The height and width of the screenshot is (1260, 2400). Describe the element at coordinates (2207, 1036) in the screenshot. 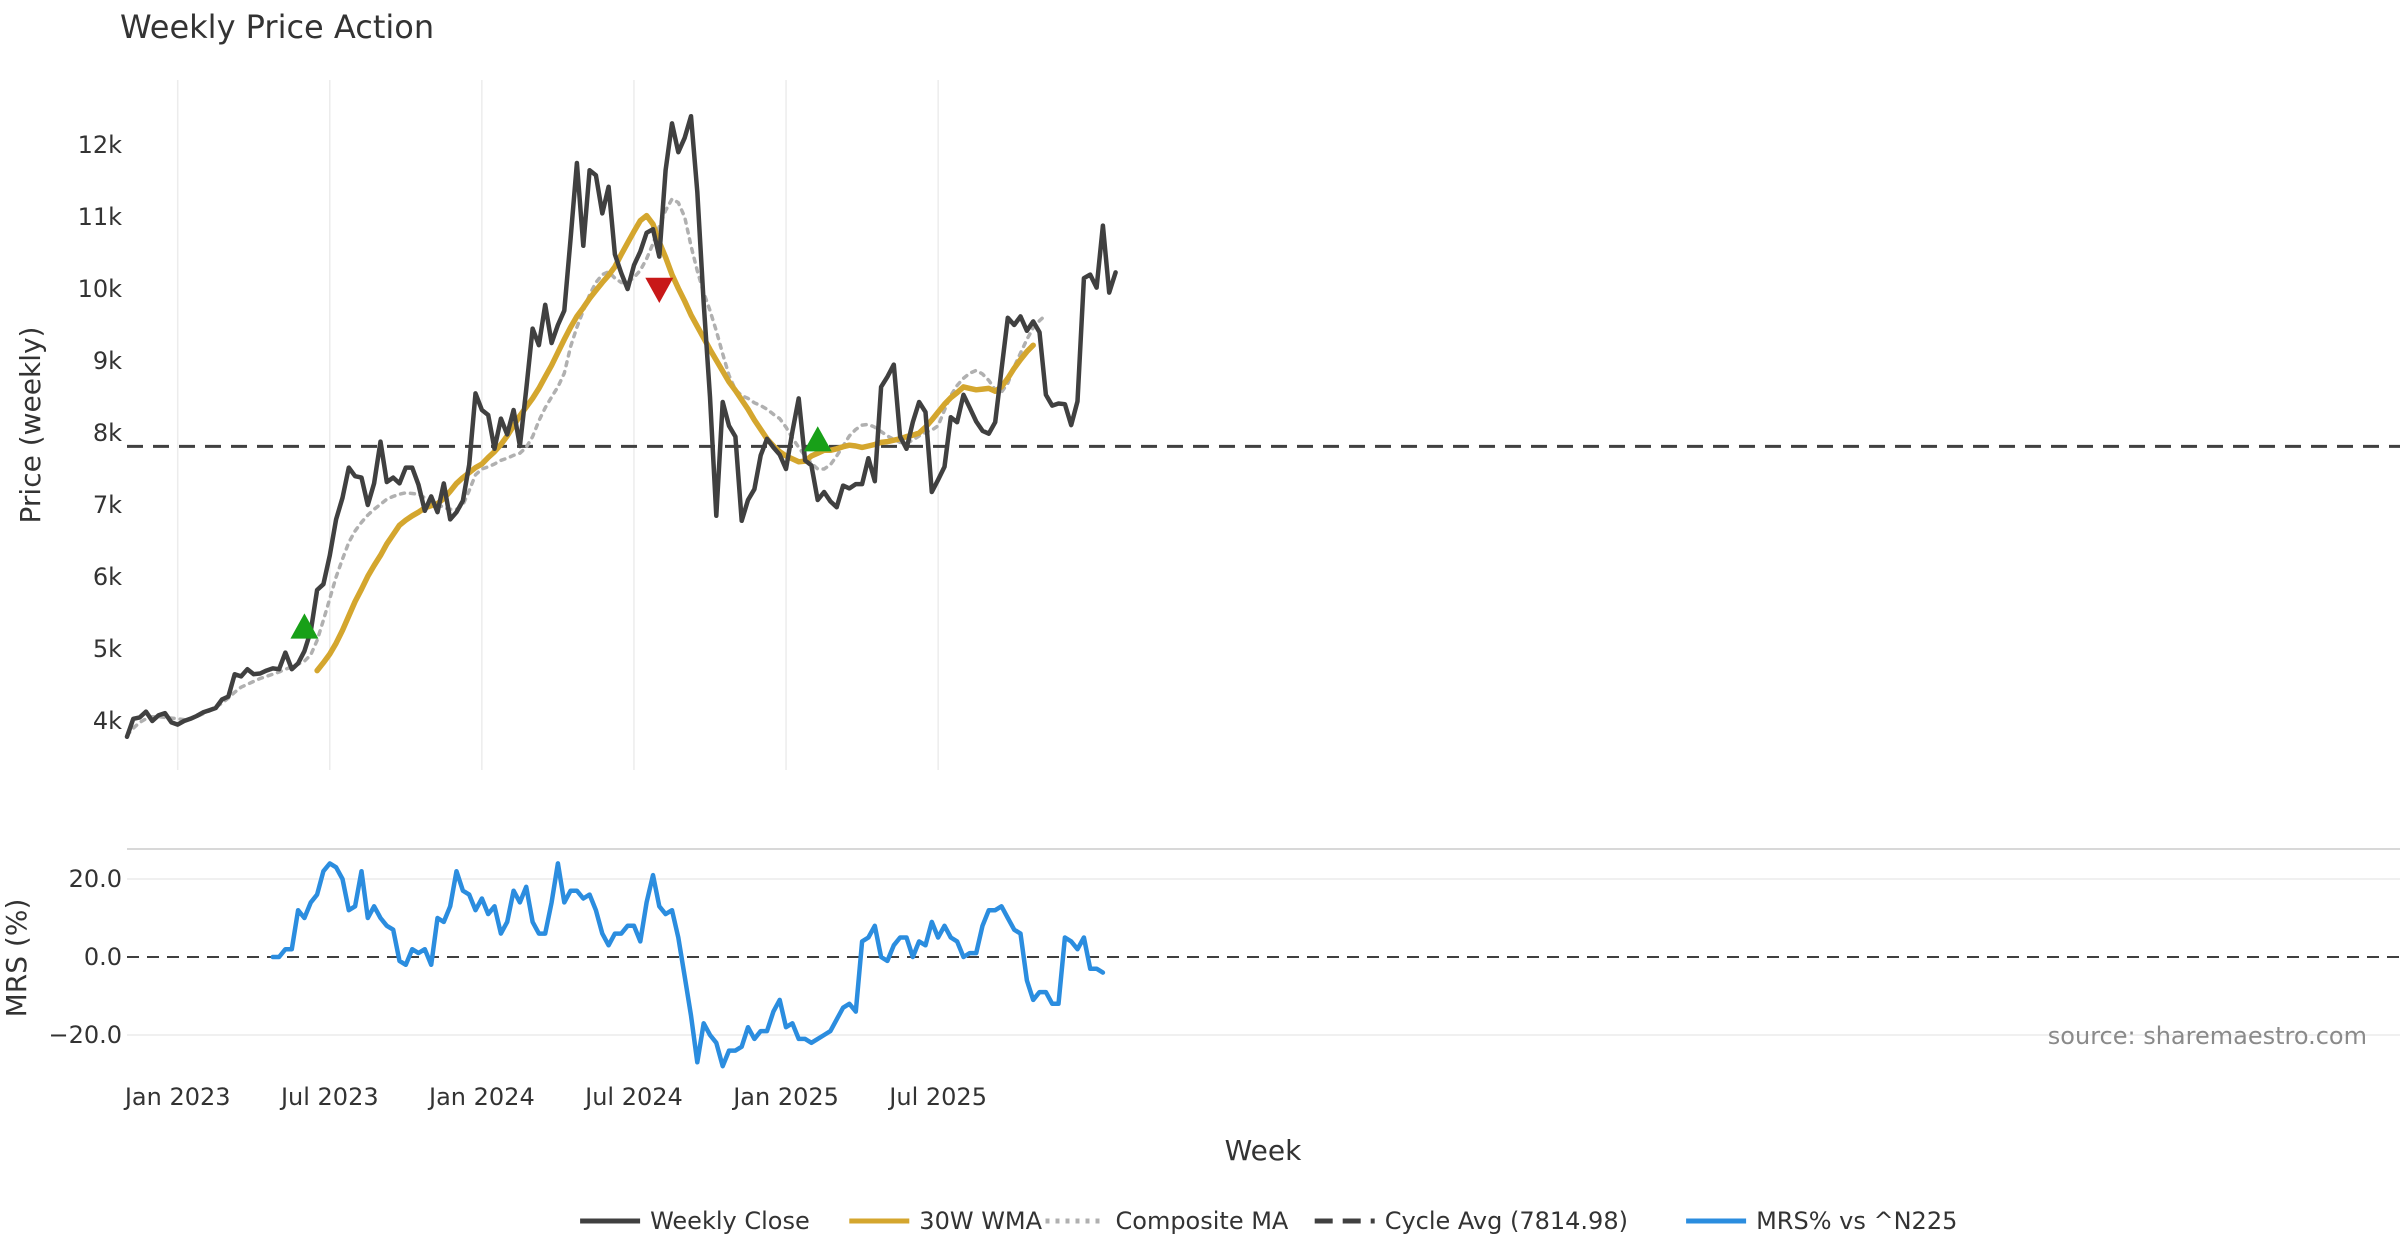

I see `source-note: source: sharemaestro.com` at that location.